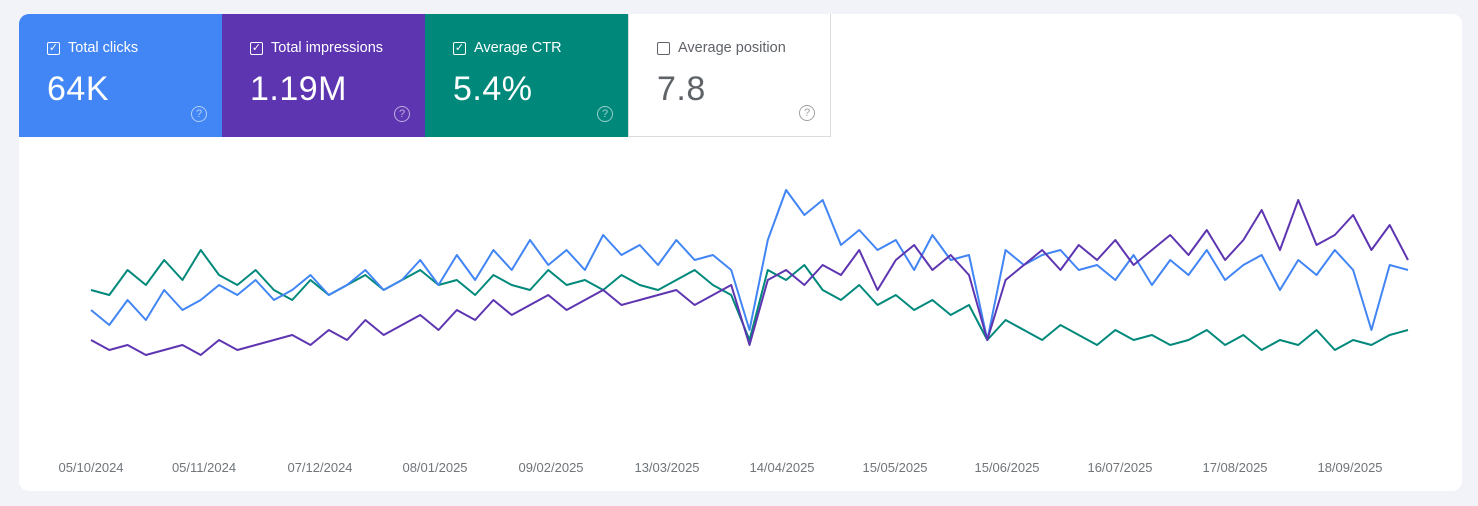  I want to click on metric-average-ctr: ✓ Average CTR 5.4% ?, so click(526, 75).